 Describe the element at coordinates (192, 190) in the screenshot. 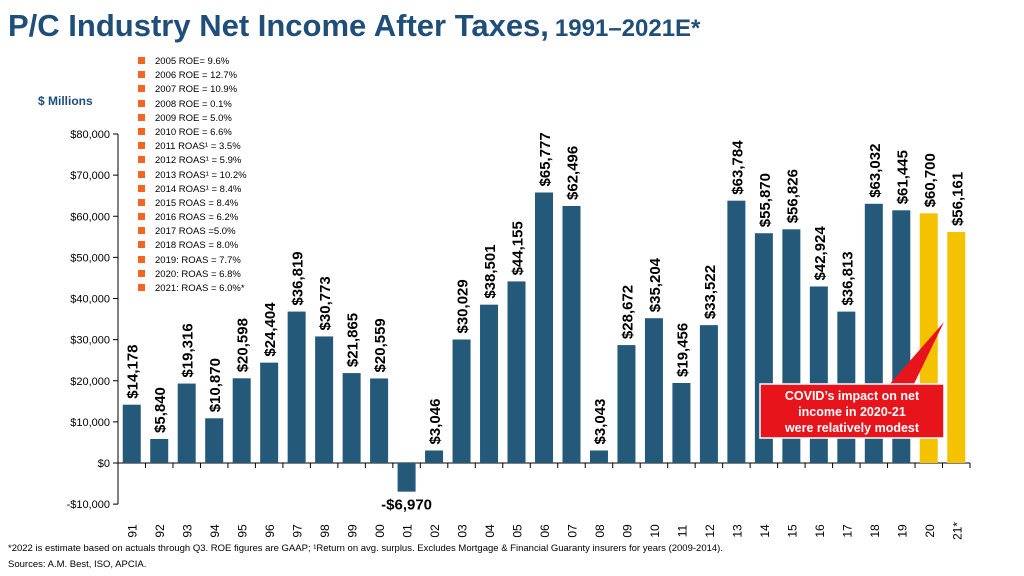

I see `legend-item: 2014 ROAS¹ = 8.4%` at that location.